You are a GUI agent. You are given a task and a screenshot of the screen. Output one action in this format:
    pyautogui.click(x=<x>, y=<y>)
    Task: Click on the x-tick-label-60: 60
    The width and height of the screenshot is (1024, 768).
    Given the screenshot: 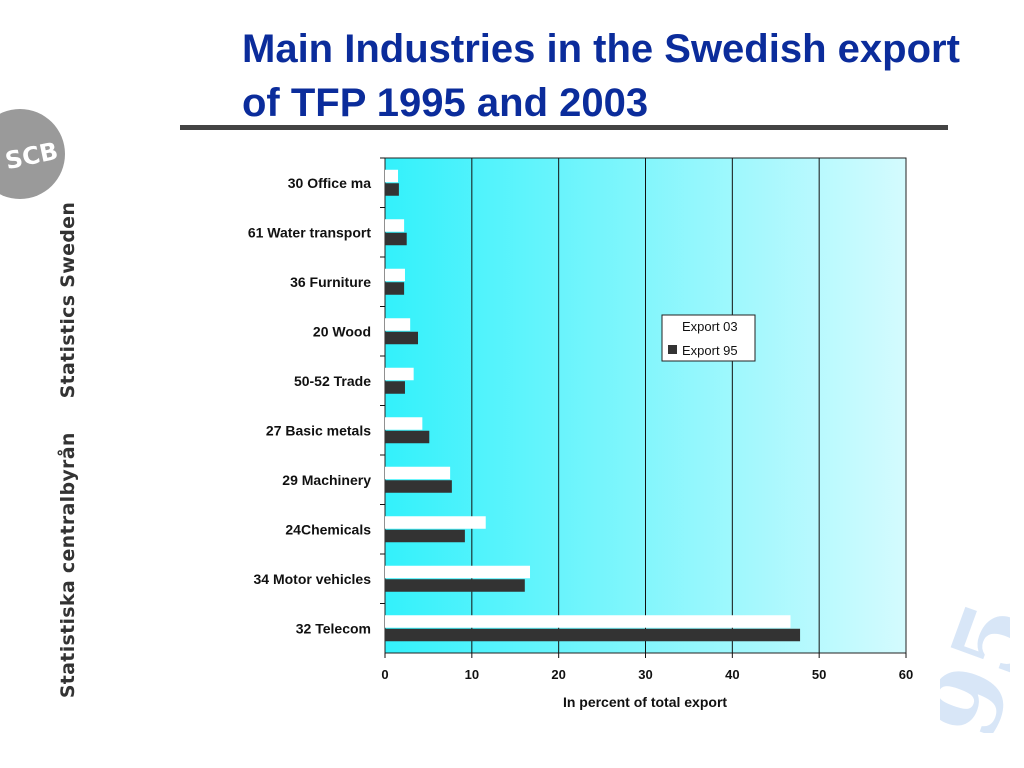 What is the action you would take?
    pyautogui.click(x=906, y=674)
    